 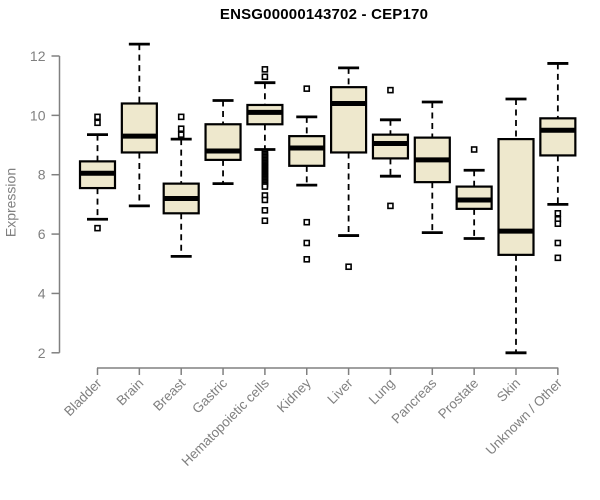 I want to click on y-tick-label: 8, so click(x=42, y=175).